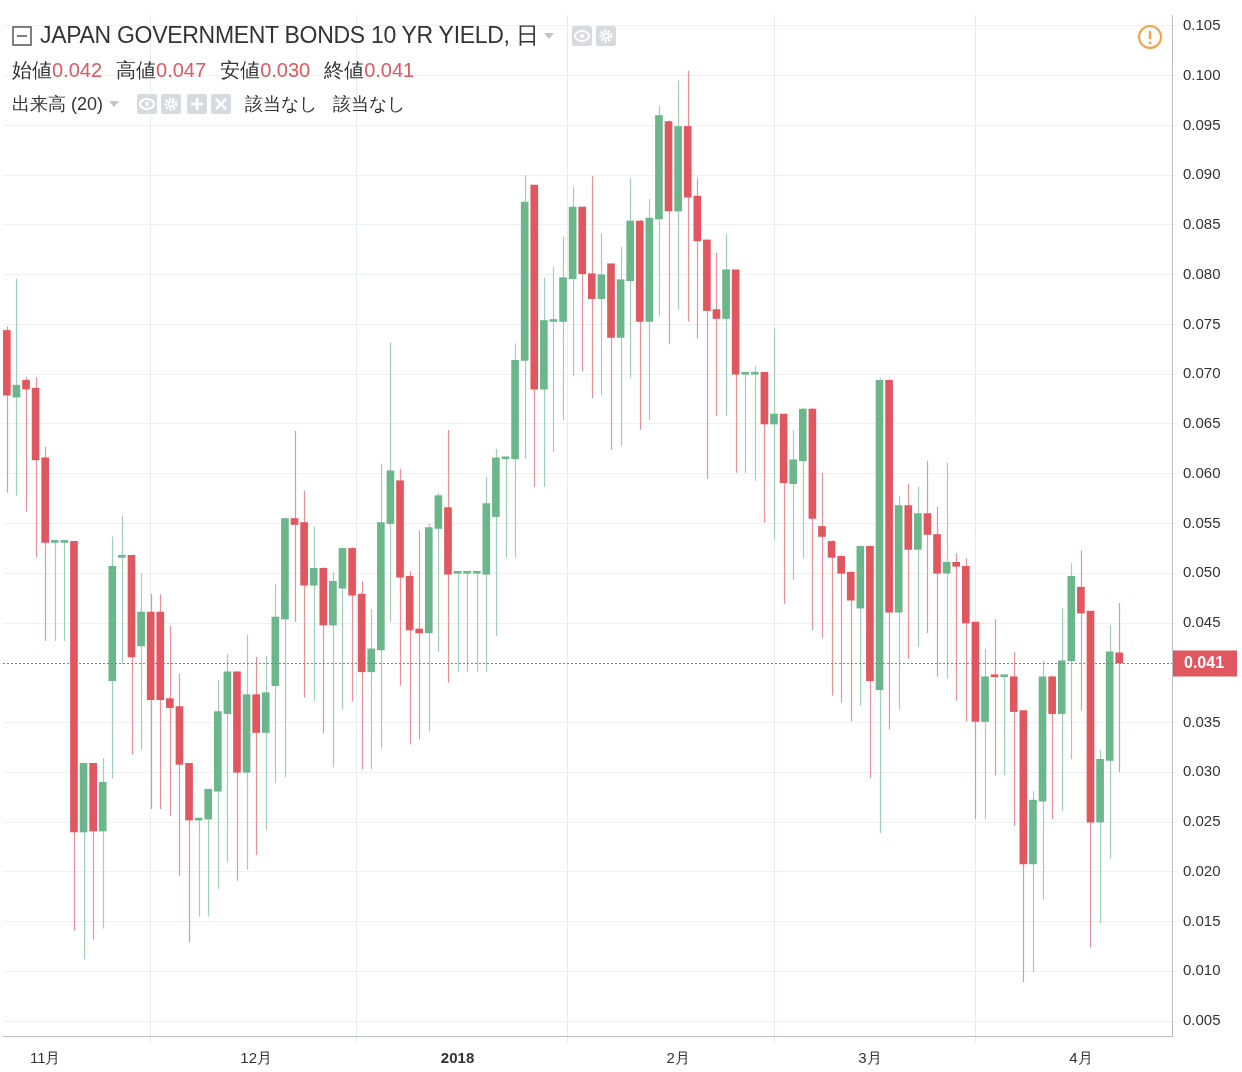 Image resolution: width=1242 pixels, height=1072 pixels. Describe the element at coordinates (457, 1058) in the screenshot. I see `x-tick-label: 2018` at that location.